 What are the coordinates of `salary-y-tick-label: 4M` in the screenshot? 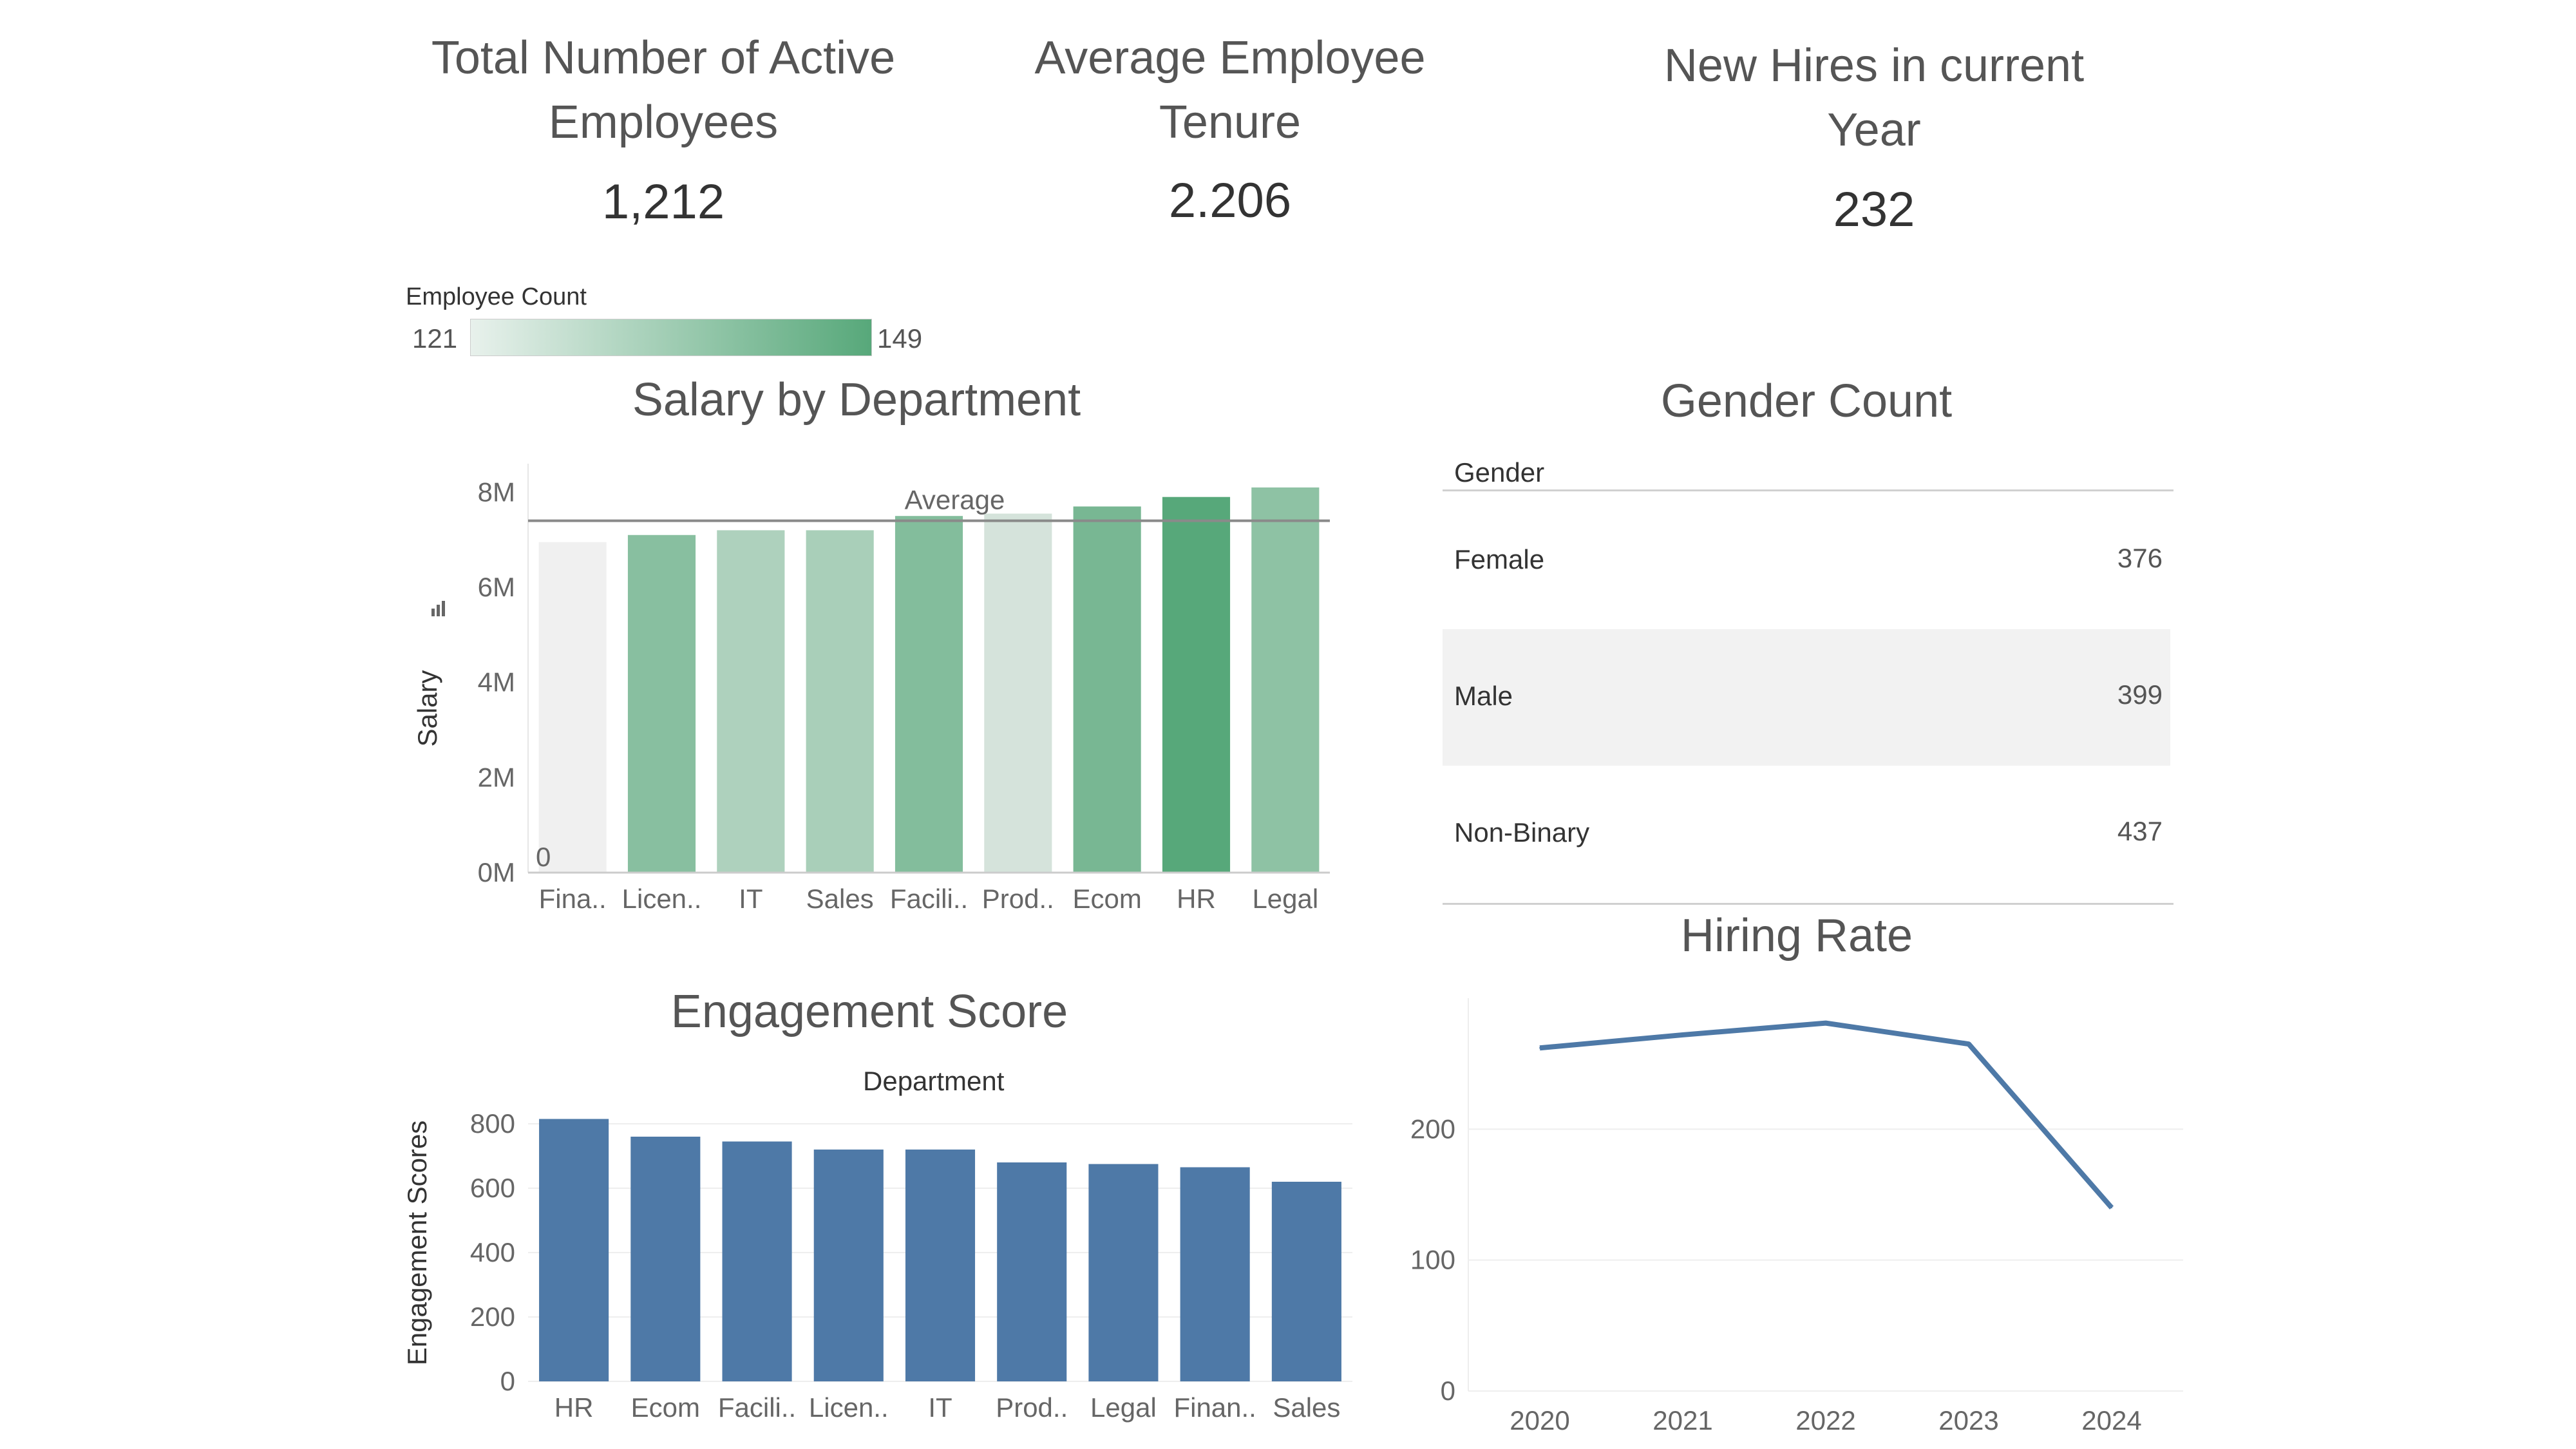 It's located at (496, 682).